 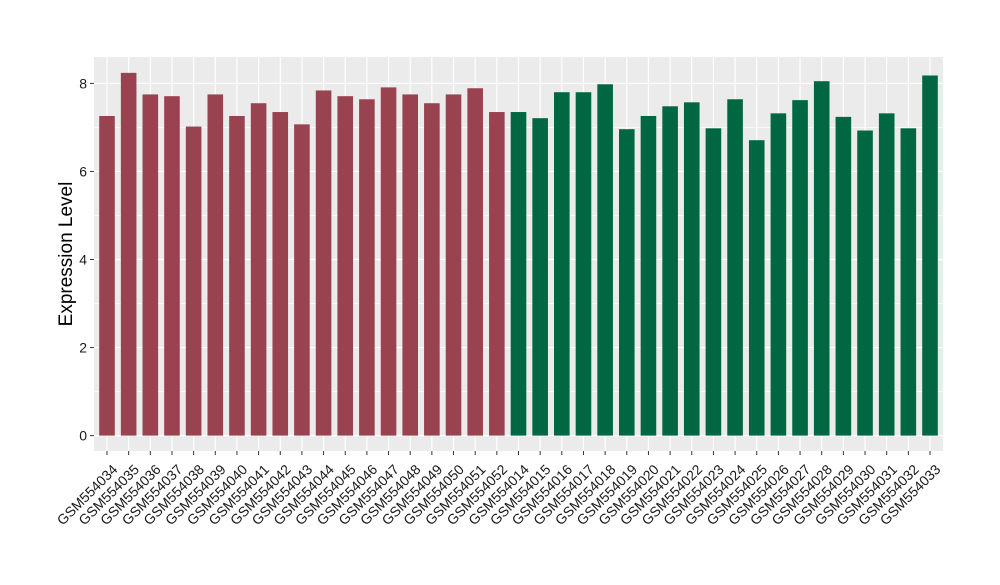 What do you see at coordinates (865, 283) in the screenshot?
I see `bar-GSM554030` at bounding box center [865, 283].